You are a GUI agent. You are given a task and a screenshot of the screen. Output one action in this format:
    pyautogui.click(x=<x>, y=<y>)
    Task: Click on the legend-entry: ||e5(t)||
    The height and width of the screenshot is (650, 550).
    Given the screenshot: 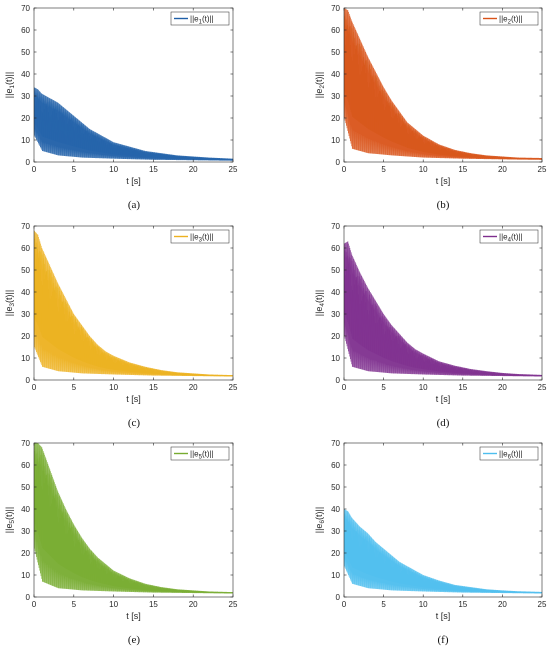 What is the action you would take?
    pyautogui.click(x=202, y=455)
    